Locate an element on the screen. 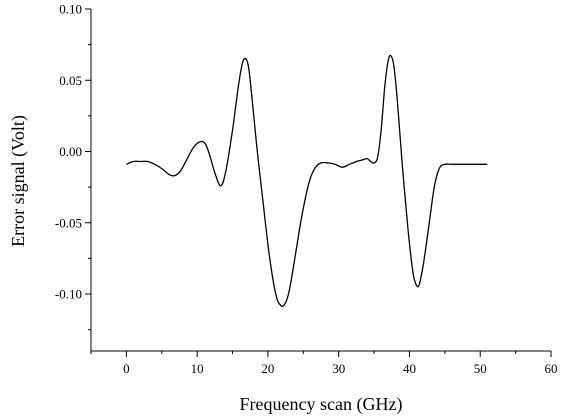 The height and width of the screenshot is (417, 571). x-axis-title: Frequency scan (GHz) is located at coordinates (321, 404).